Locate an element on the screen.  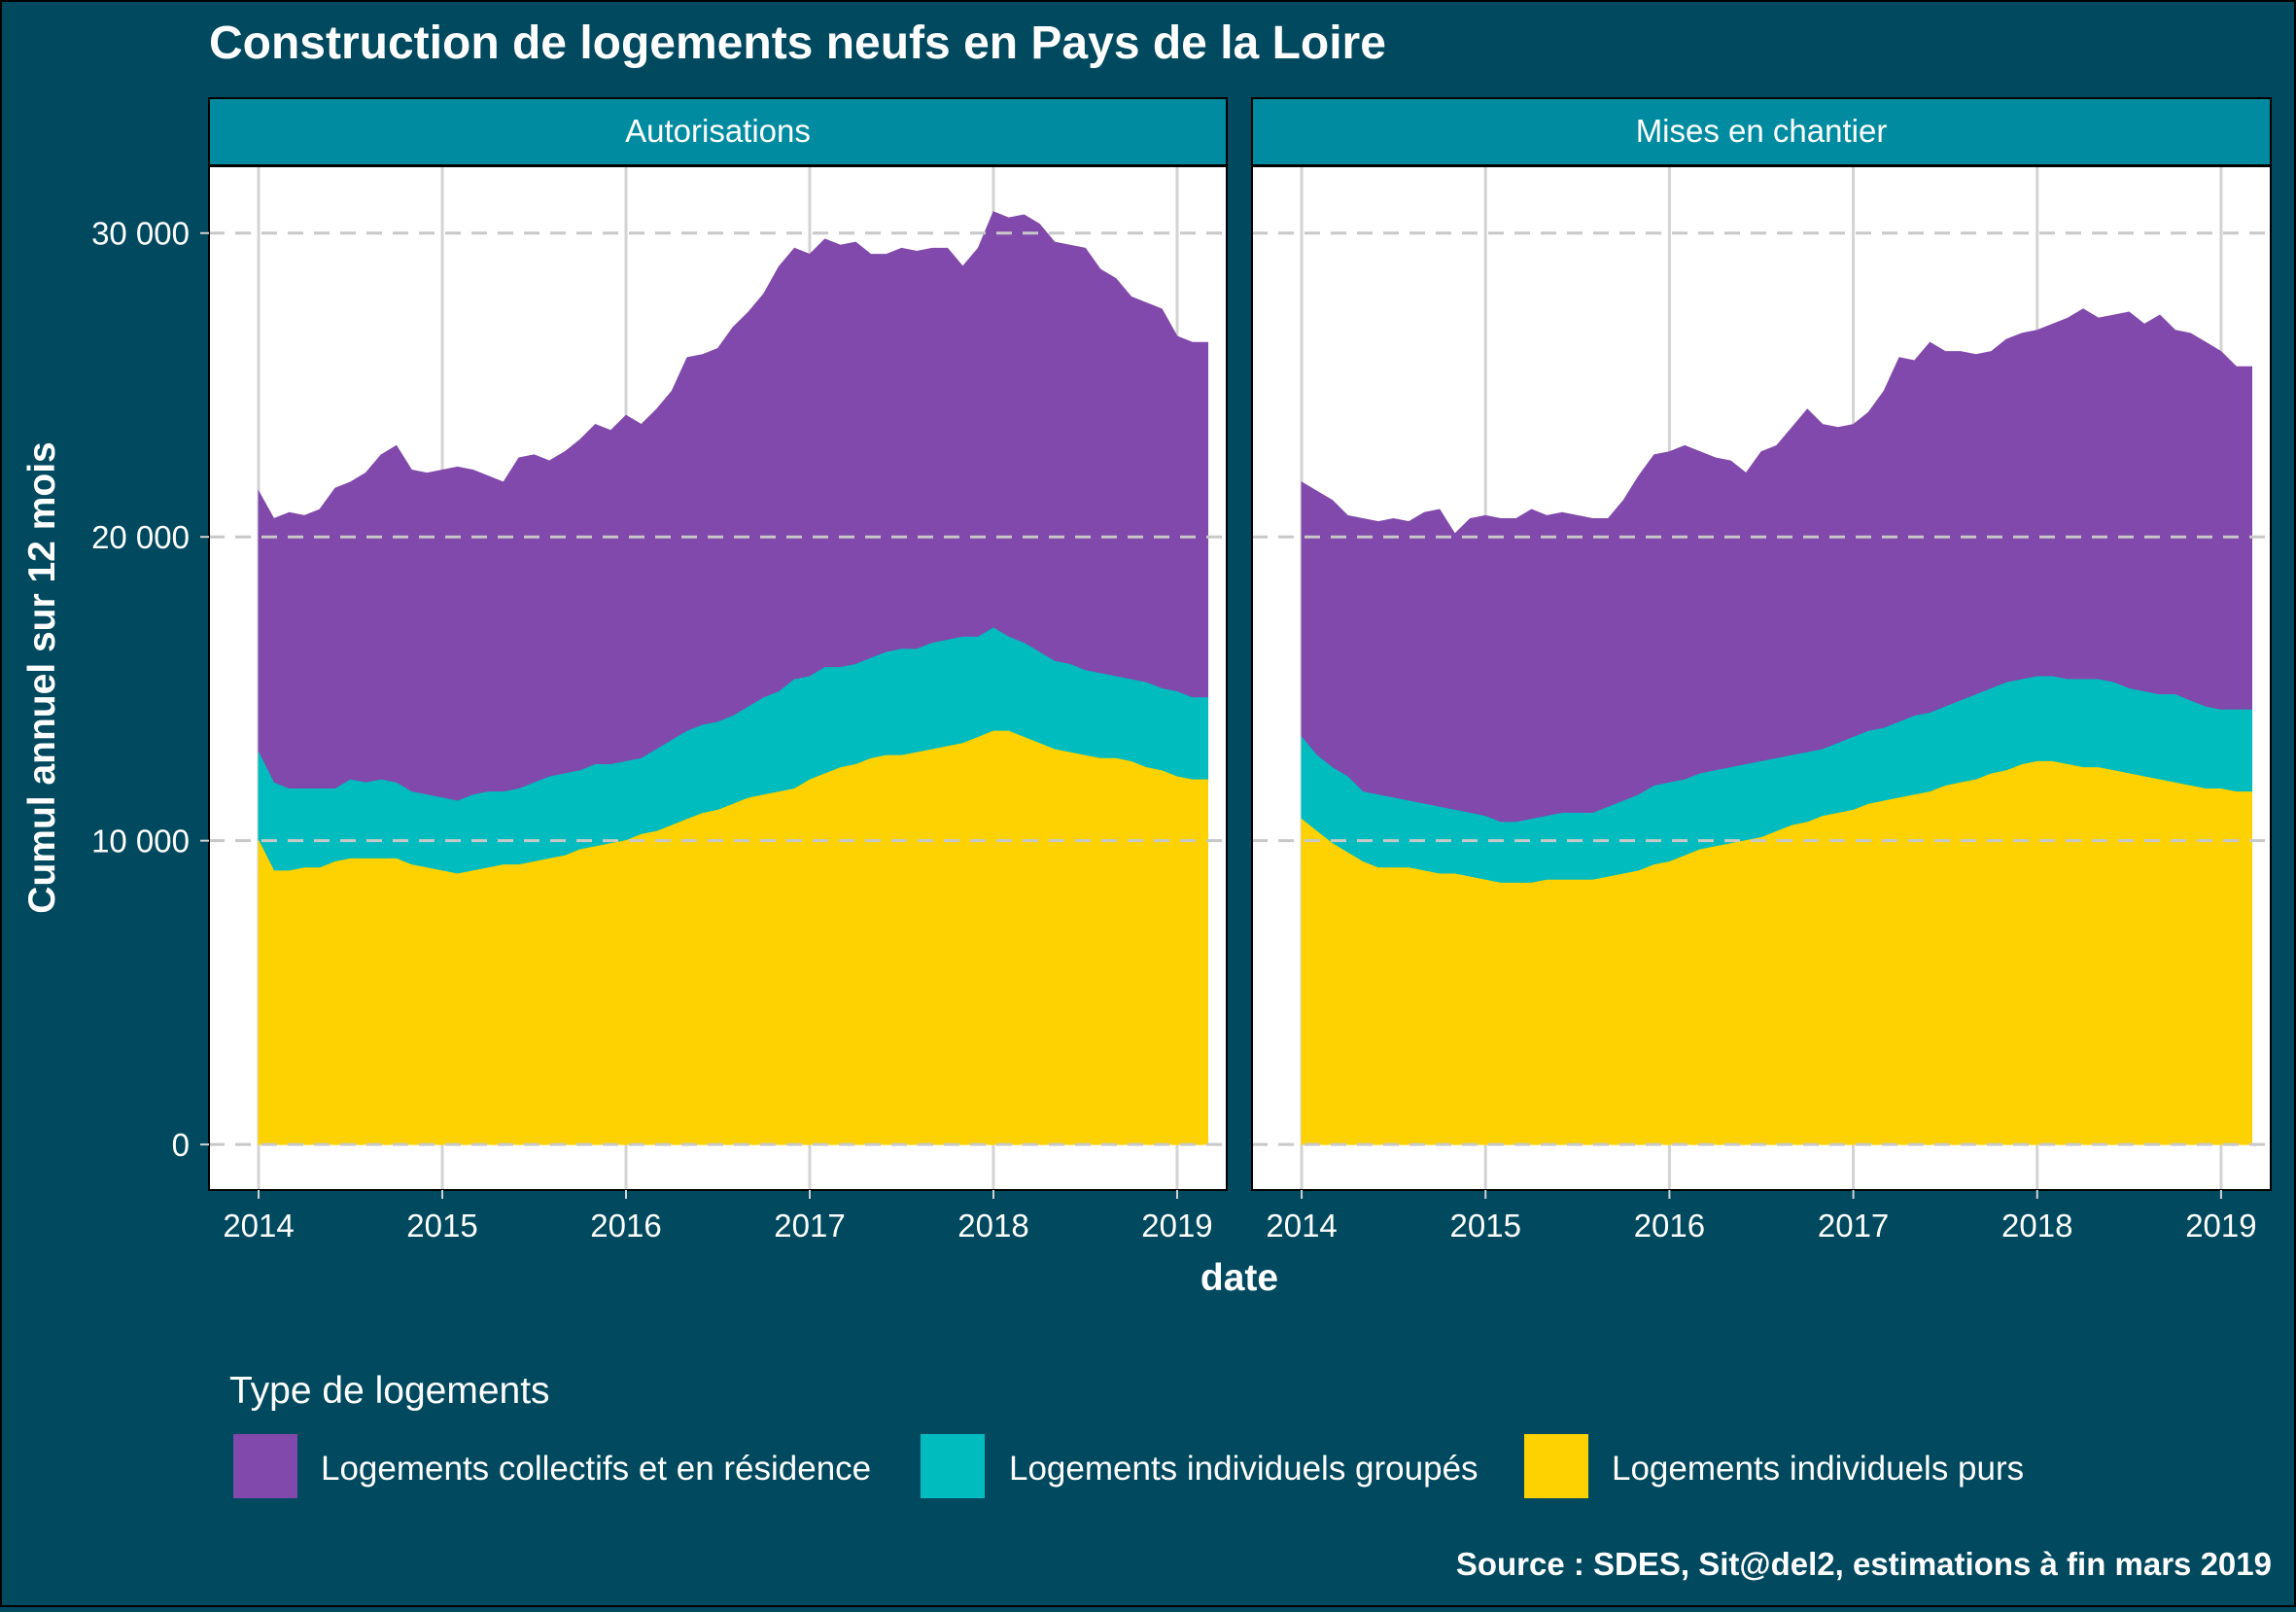
legend-item: Logements individuels groupés is located at coordinates (1199, 1466).